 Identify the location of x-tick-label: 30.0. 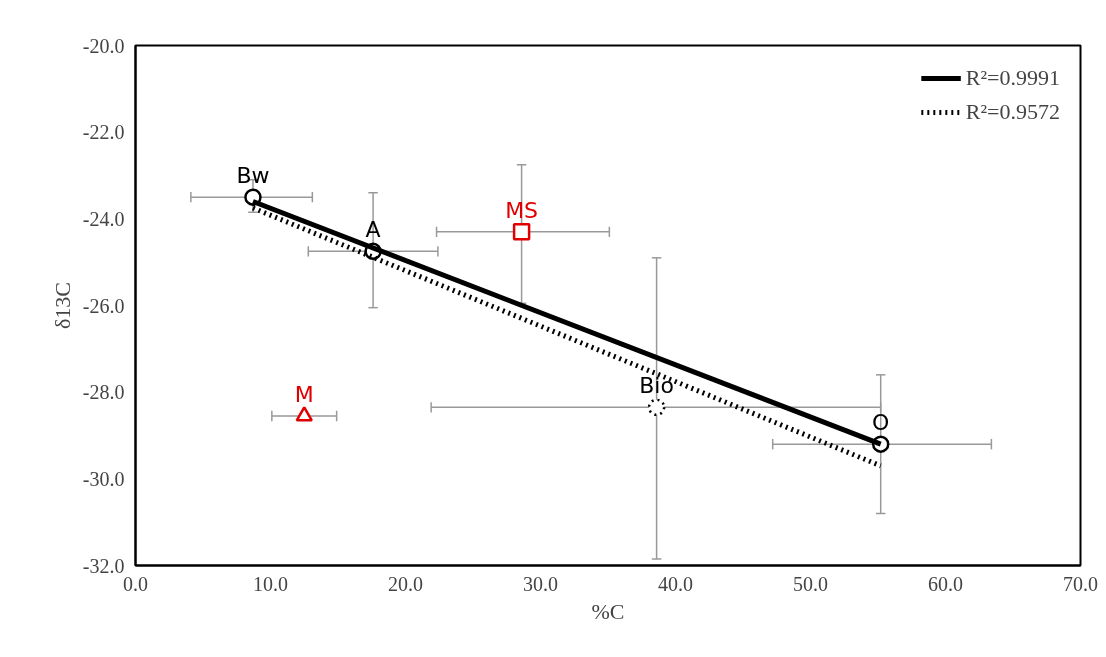
(540, 583).